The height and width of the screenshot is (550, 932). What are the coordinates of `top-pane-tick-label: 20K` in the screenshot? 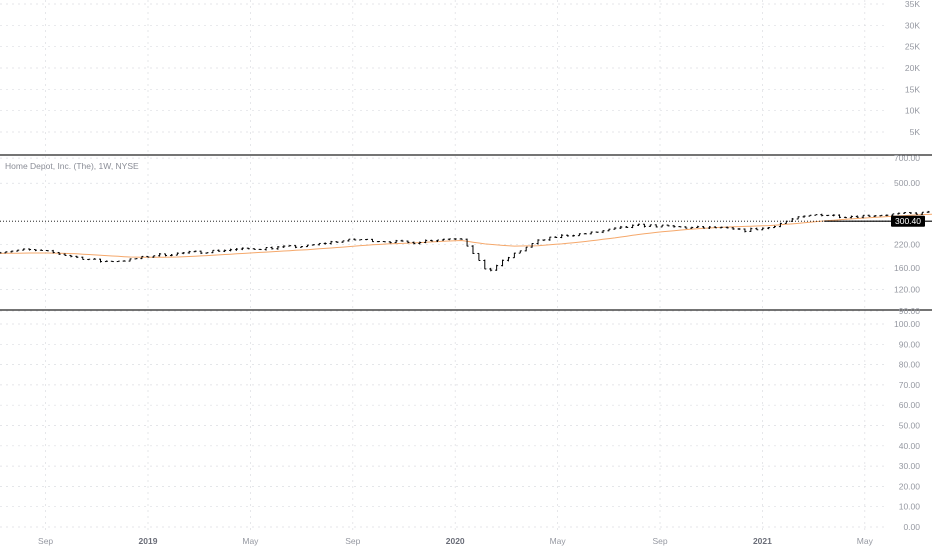 It's located at (912, 68).